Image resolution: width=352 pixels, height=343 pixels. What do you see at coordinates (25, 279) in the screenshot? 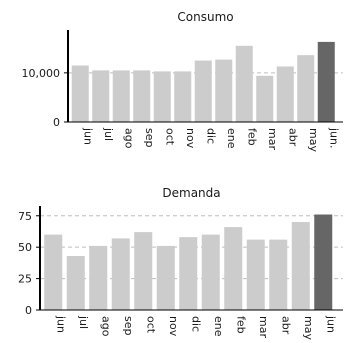
I see `y-tick-label: 25` at bounding box center [25, 279].